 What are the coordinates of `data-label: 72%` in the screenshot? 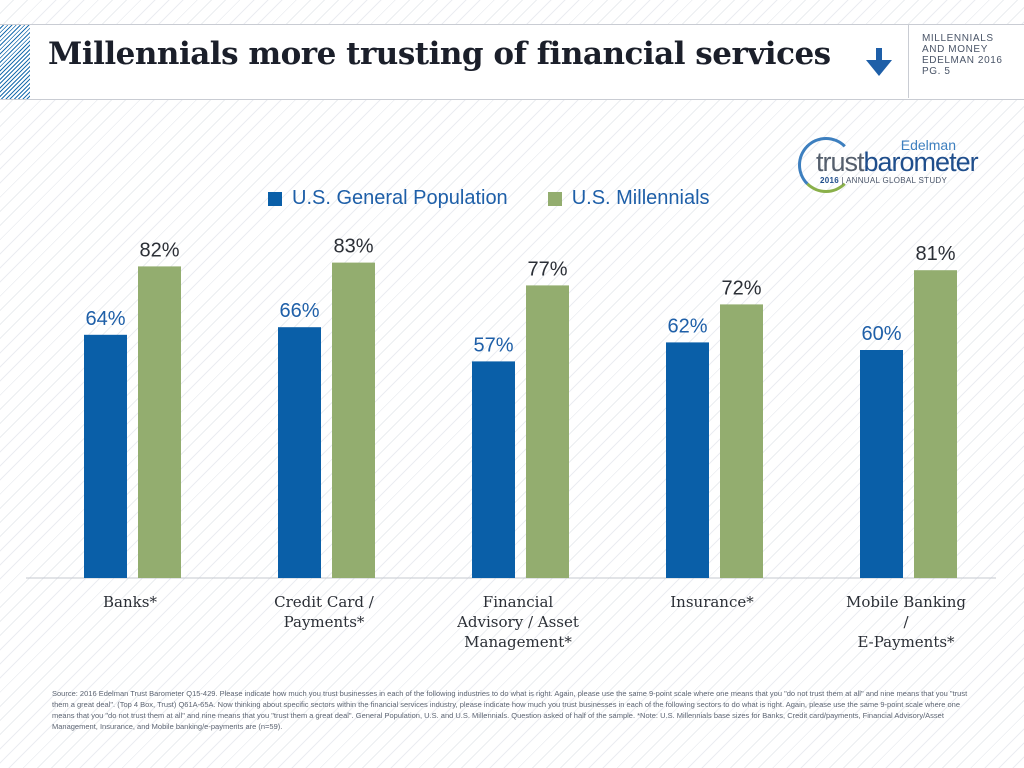 It's located at (741, 288).